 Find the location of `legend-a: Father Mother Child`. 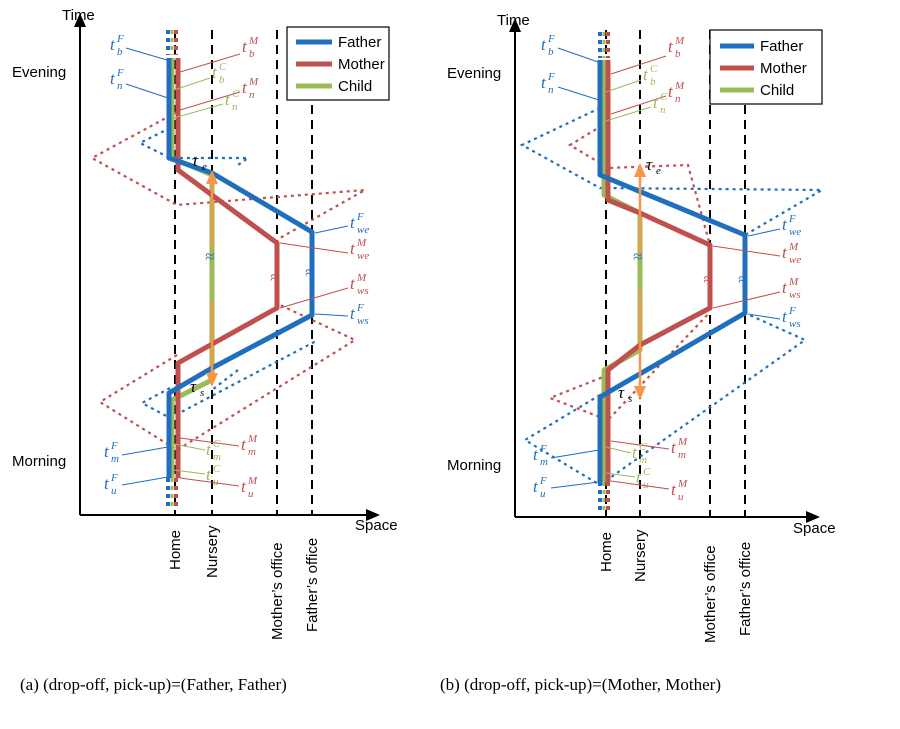

legend-a: Father Mother Child is located at coordinates (338, 63).